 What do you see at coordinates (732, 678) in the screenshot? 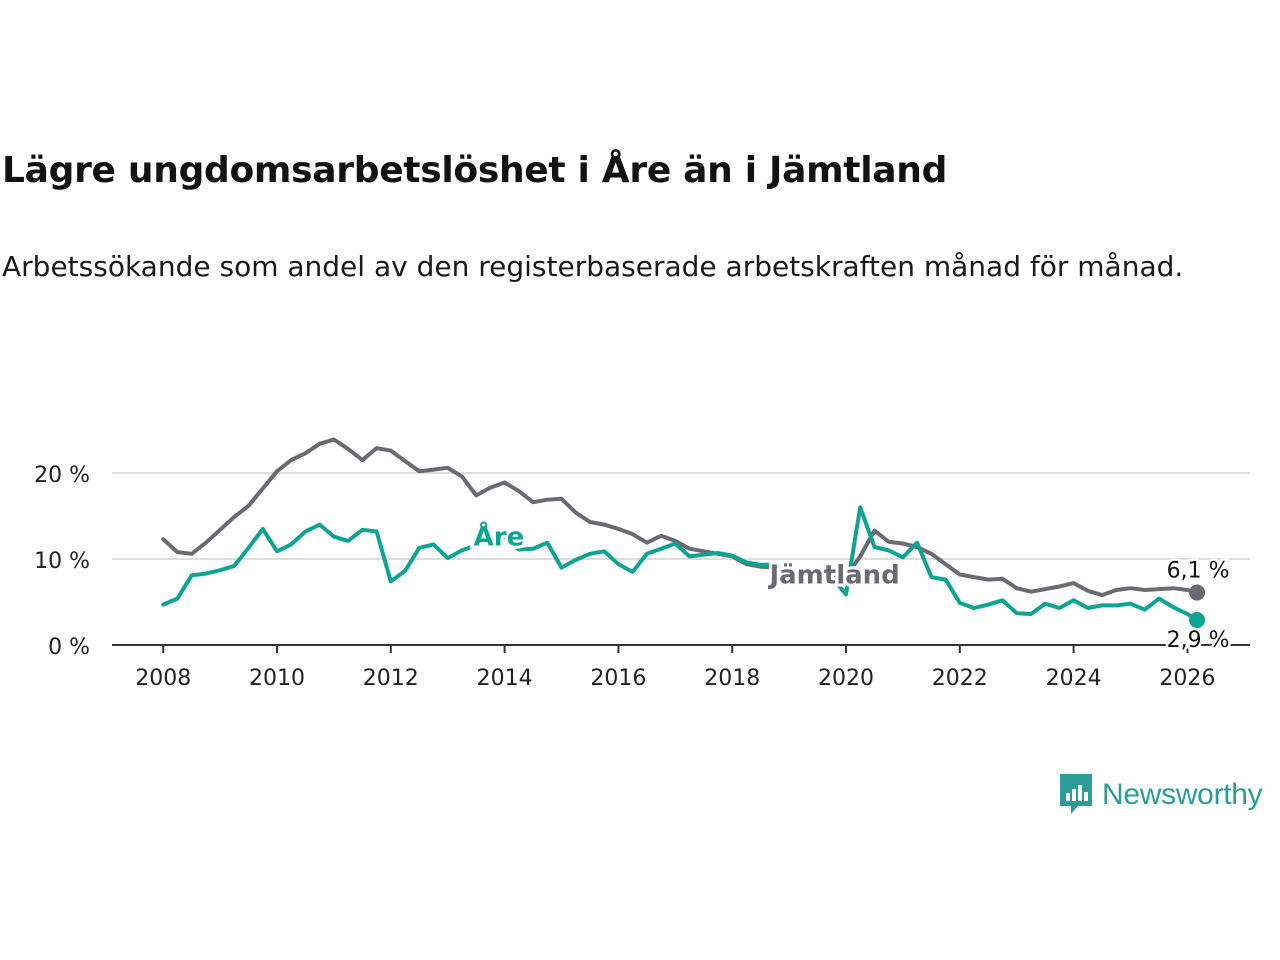
I see `x-tick-label: 2018` at bounding box center [732, 678].